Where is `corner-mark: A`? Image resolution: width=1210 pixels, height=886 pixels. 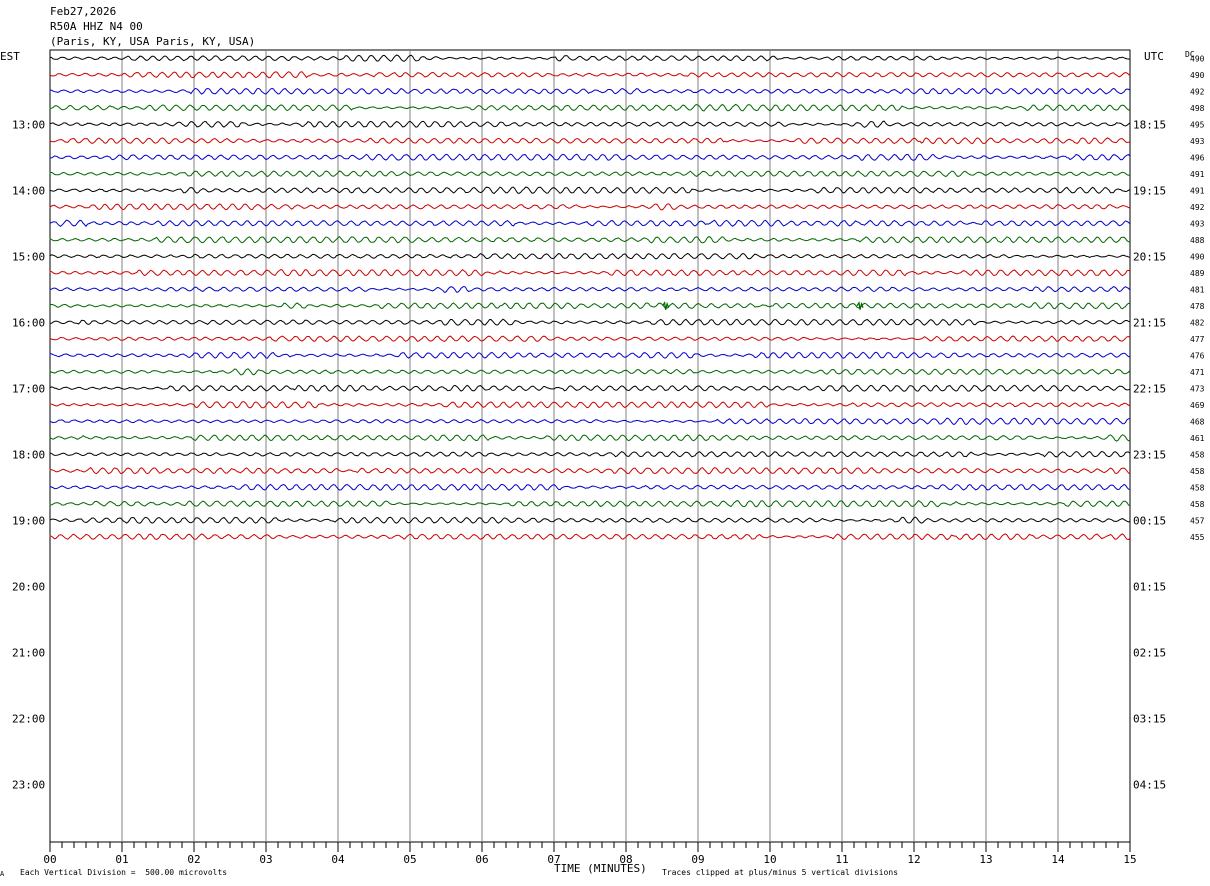 corner-mark: A is located at coordinates (2, 874).